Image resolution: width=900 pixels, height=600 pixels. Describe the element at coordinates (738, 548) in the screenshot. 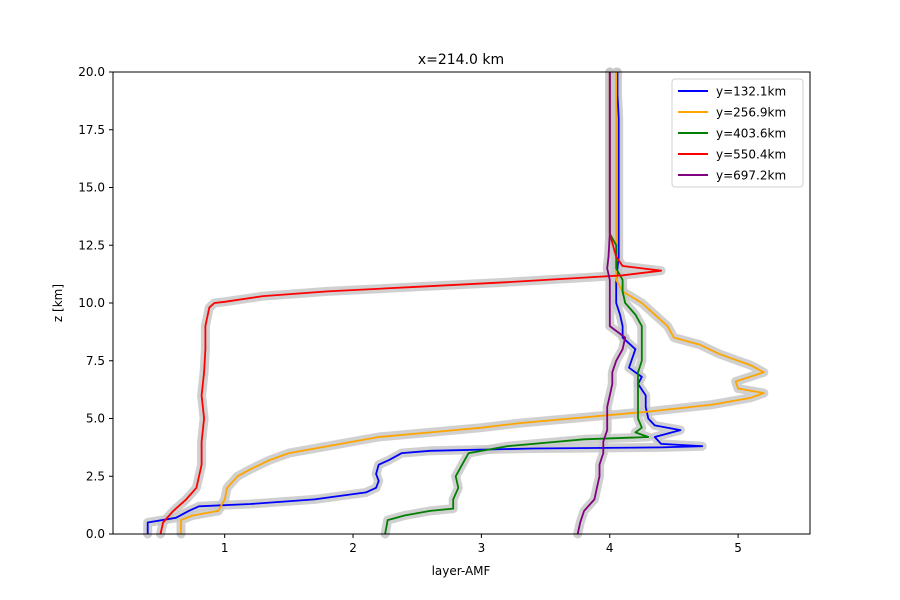

I see `x-tick-label: 5` at that location.